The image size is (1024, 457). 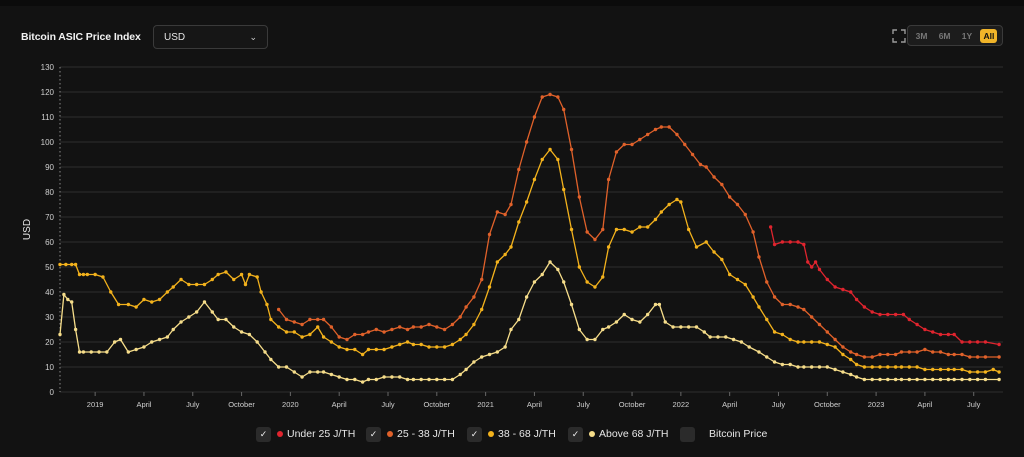 What do you see at coordinates (305, 434) in the screenshot?
I see `legend-item-under-25: ✓ Under 25 J/TH` at bounding box center [305, 434].